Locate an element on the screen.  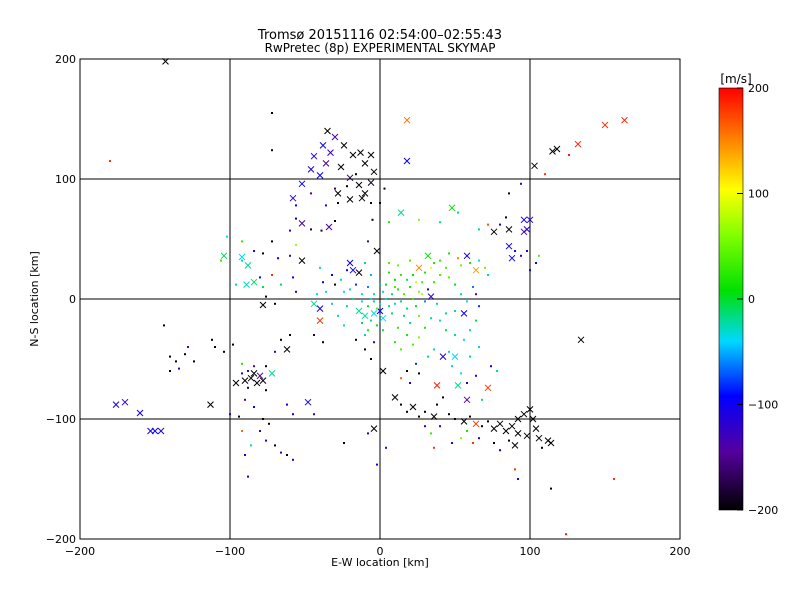
x-tick-label: −200 is located at coordinates (80, 551).